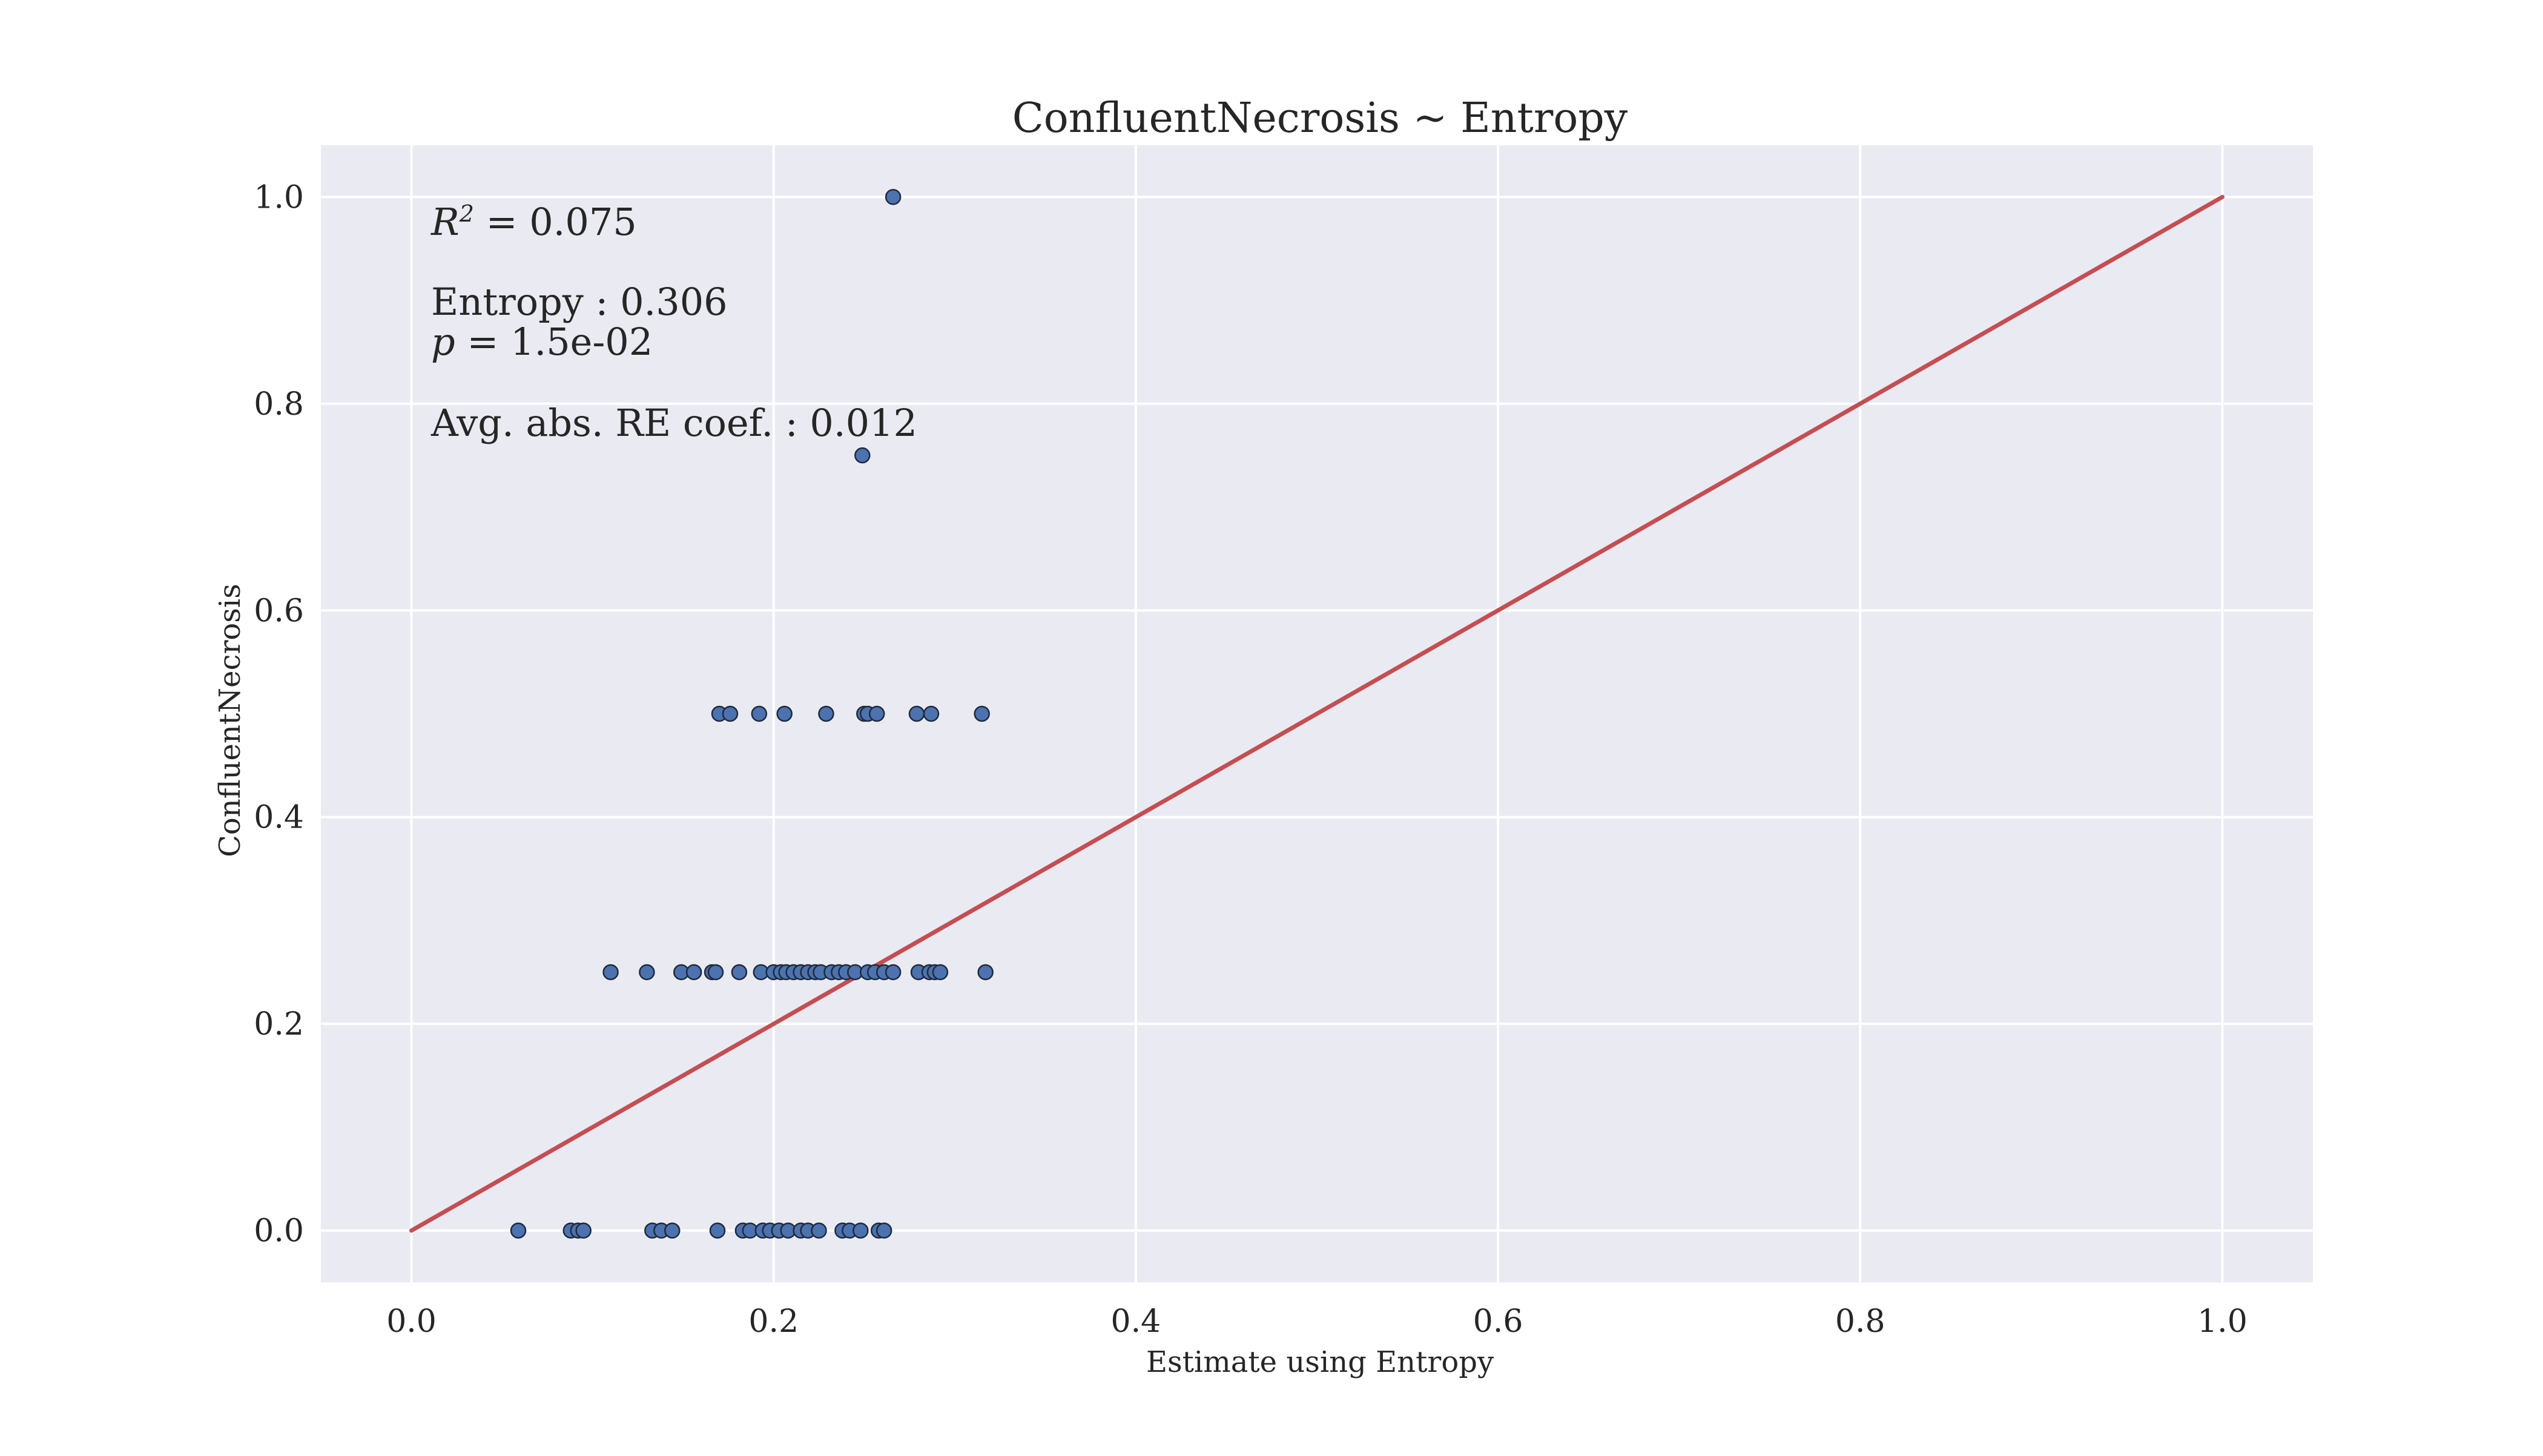  I want to click on p-value-annotation: p = 1.5e-02, so click(542, 342).